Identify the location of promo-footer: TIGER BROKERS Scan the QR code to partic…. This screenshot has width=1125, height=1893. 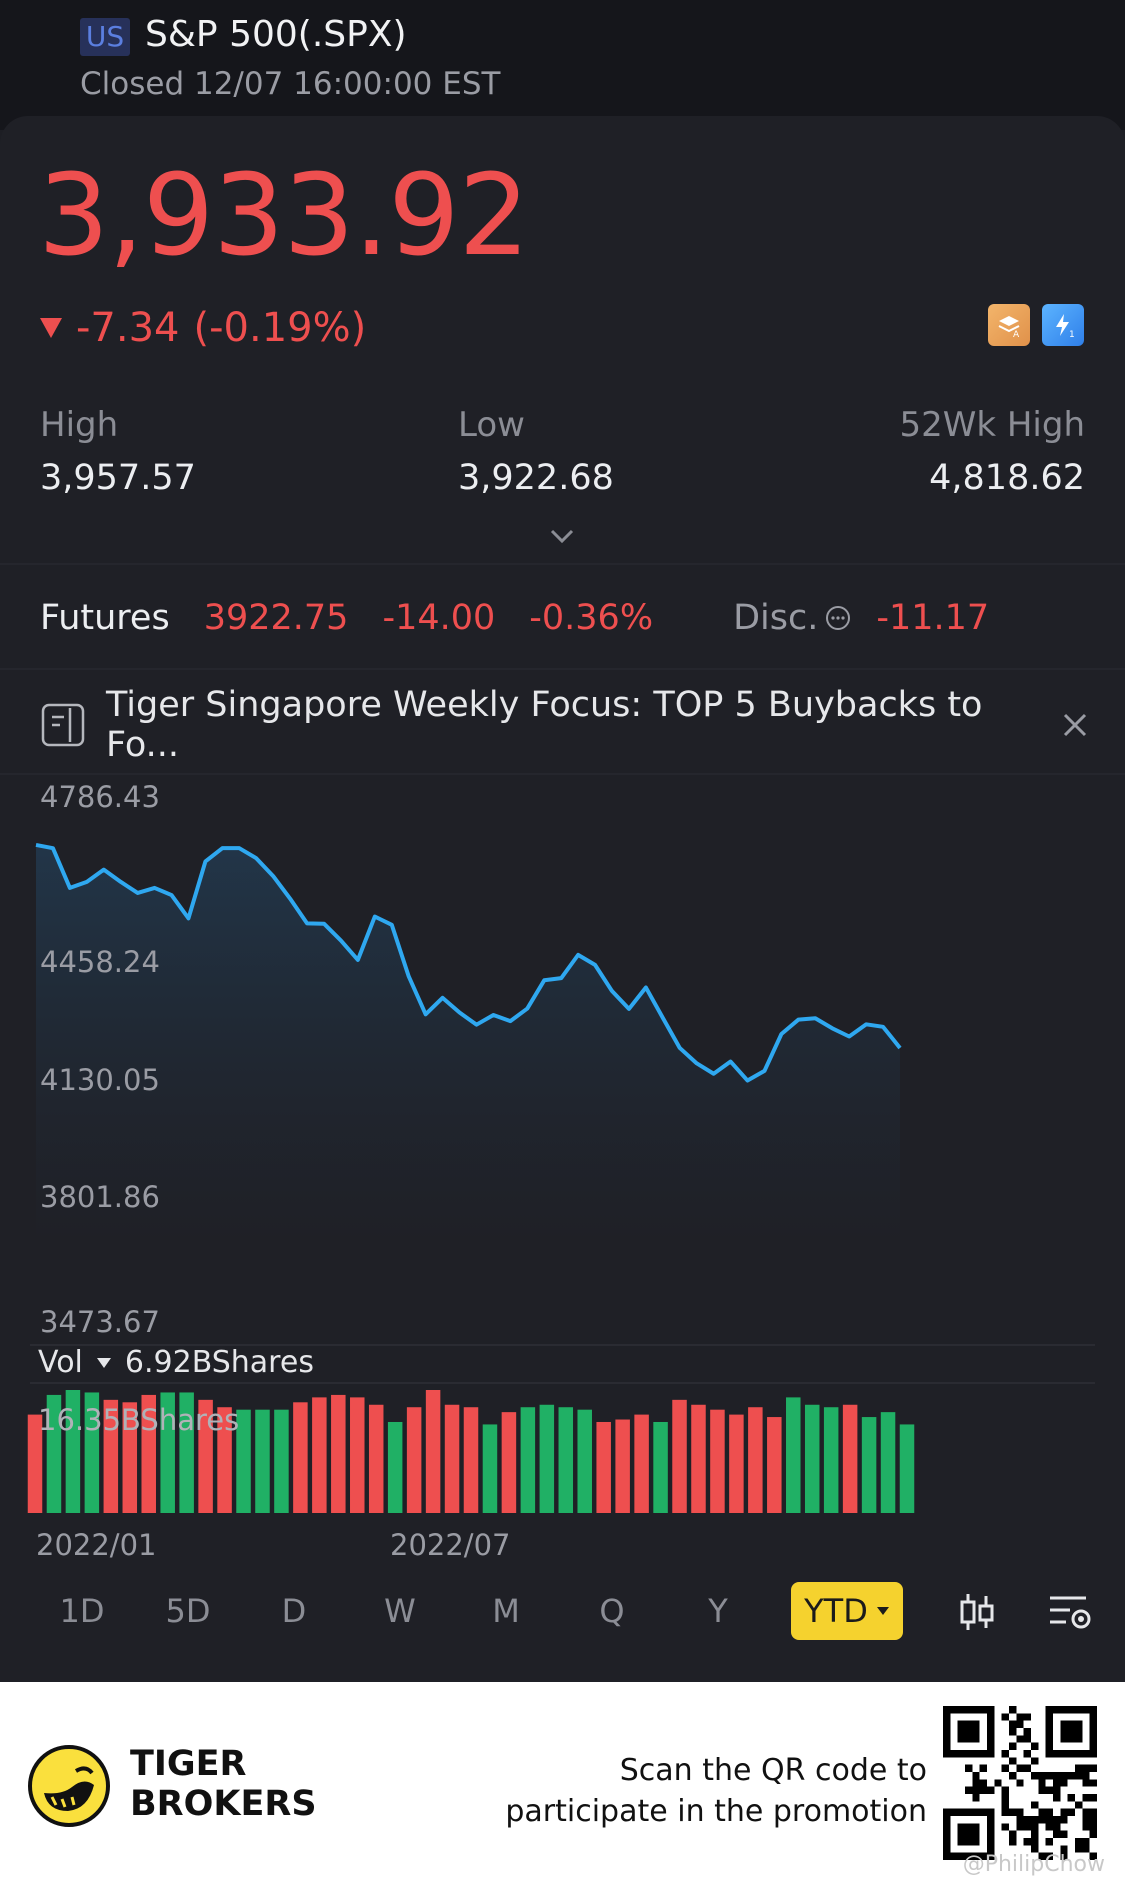
(562, 1787).